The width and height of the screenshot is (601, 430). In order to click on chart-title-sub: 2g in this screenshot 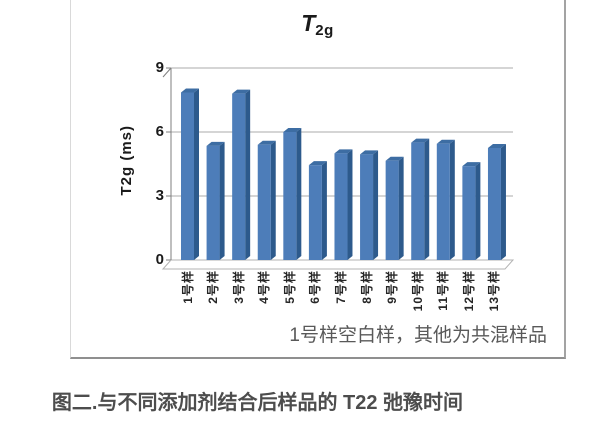, I will do `click(324, 30)`.